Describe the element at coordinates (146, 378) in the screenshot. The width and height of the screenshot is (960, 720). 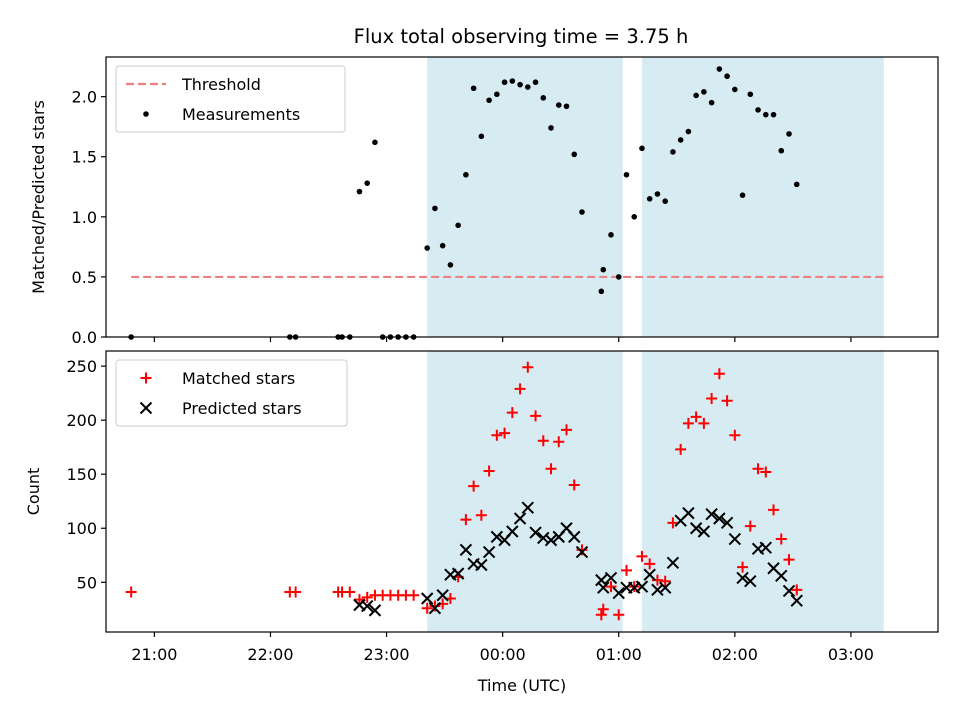
I see `legend-matched-swatch` at that location.